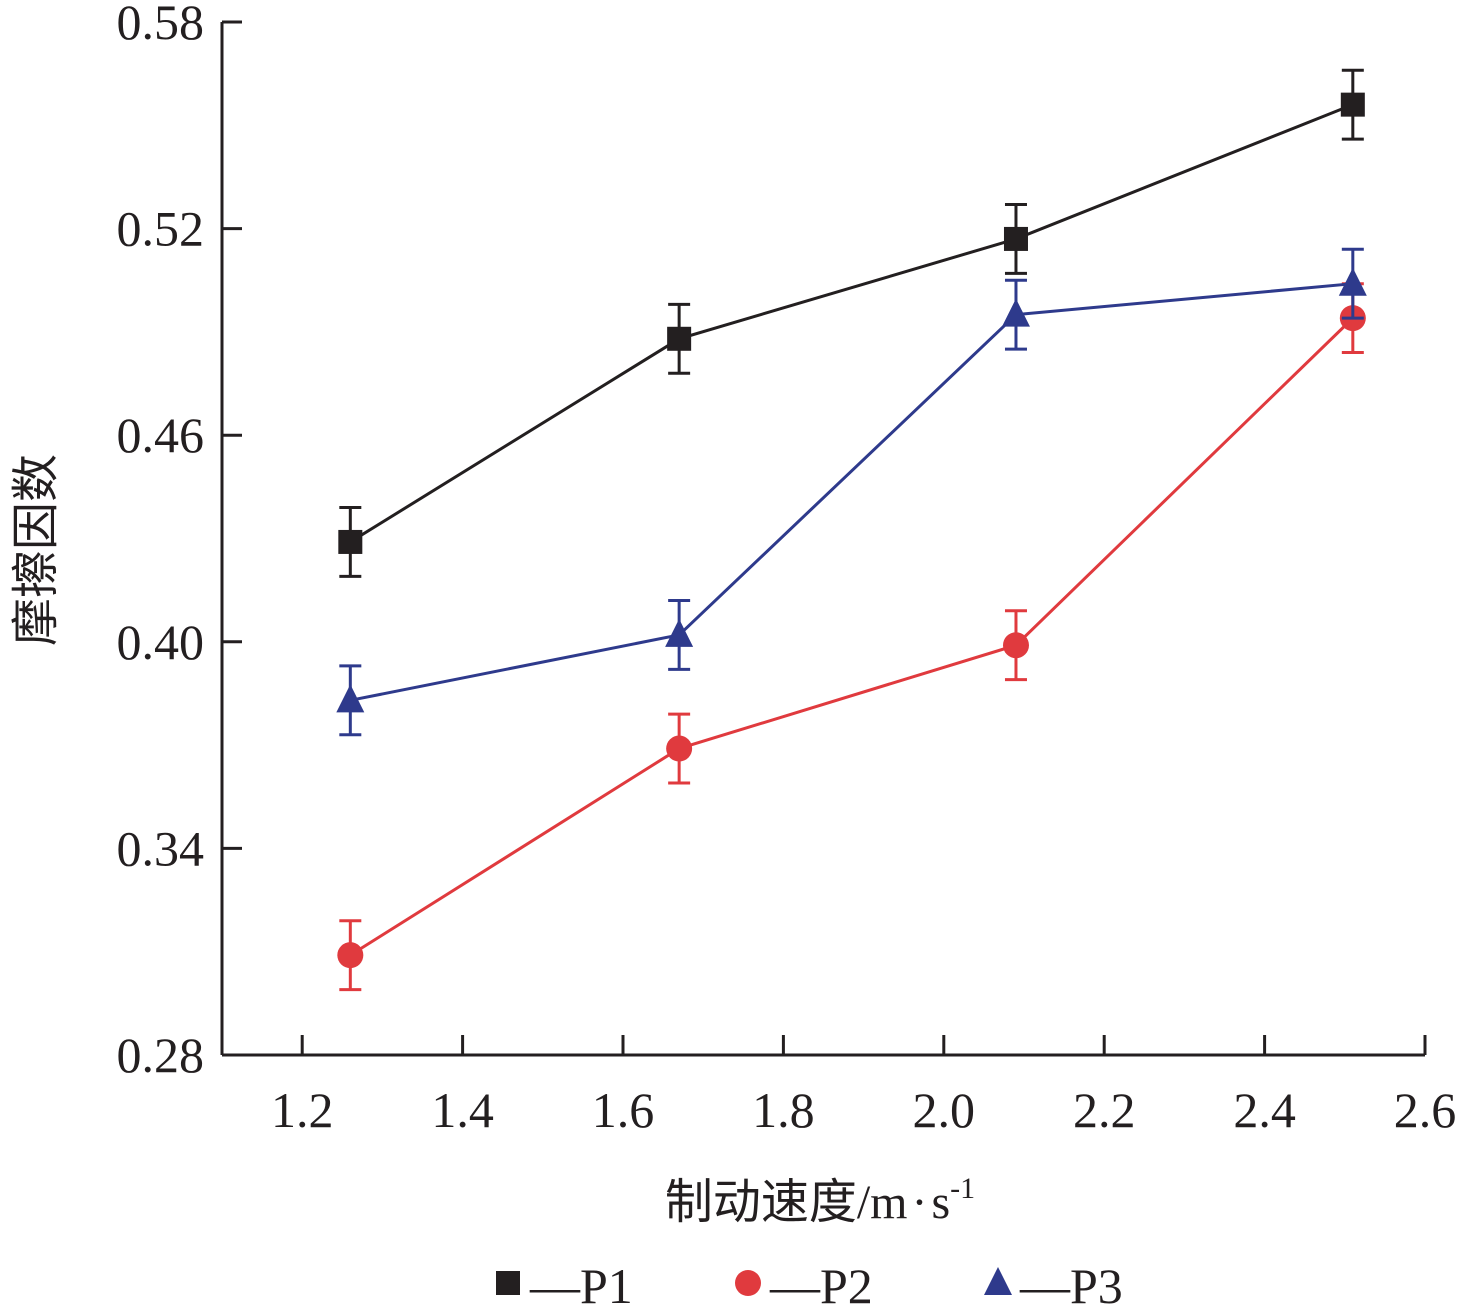 The height and width of the screenshot is (1309, 1464). What do you see at coordinates (1104, 1110) in the screenshot?
I see `x-tick-label: 2.2` at bounding box center [1104, 1110].